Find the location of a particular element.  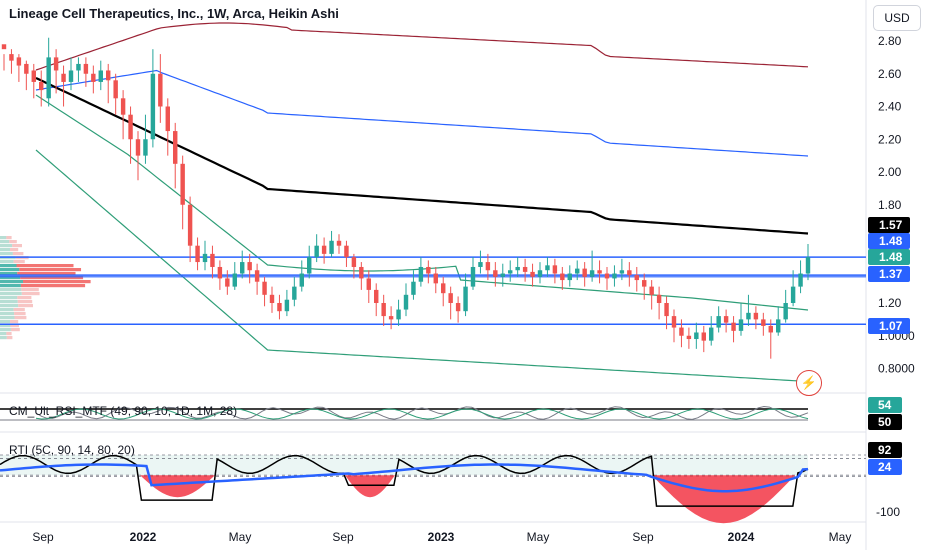

price-label: 1.57 is located at coordinates (891, 225).